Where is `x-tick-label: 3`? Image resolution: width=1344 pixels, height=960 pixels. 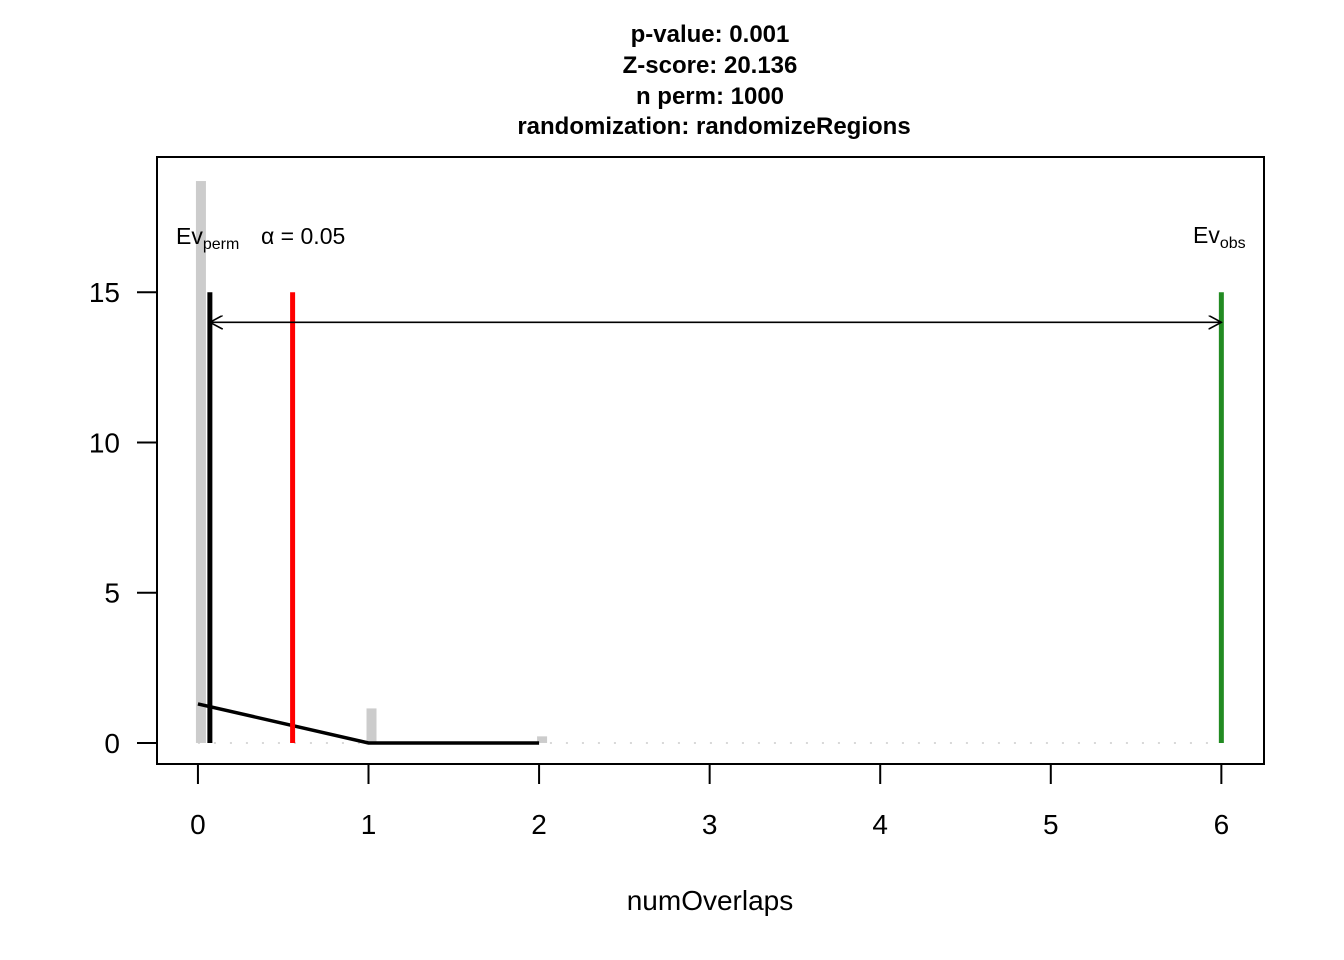
x-tick-label: 3 is located at coordinates (710, 824).